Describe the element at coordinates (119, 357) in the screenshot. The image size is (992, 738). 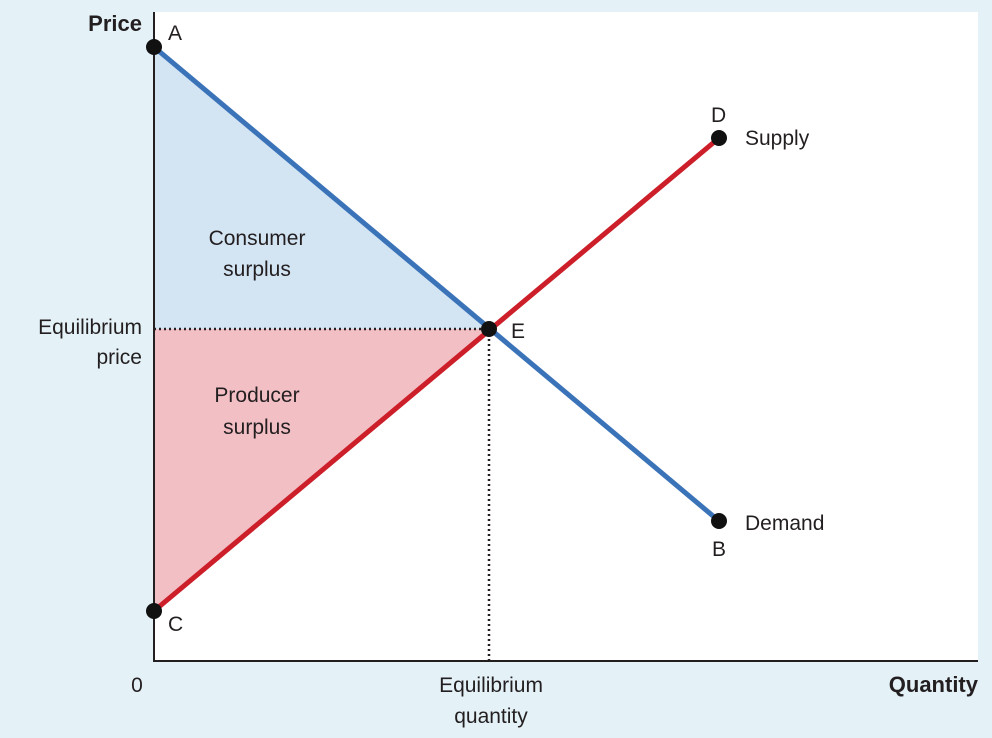
I see `equilibrium-price-label-line2: price` at that location.